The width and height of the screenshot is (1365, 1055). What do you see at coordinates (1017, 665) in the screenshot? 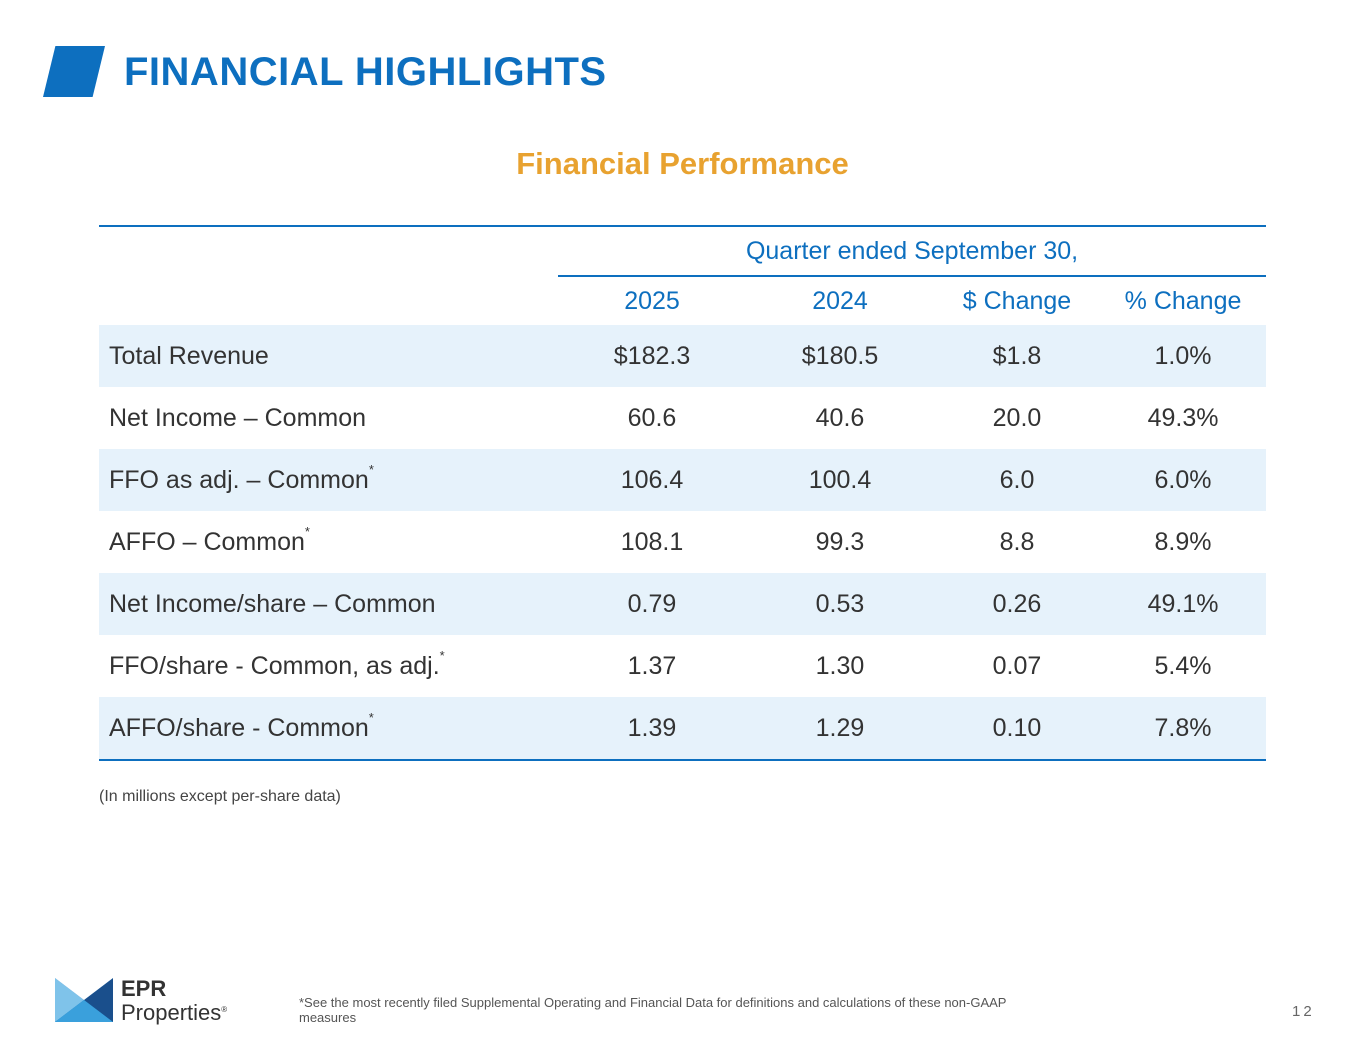
I see `cell-dollar-change: 0.07` at bounding box center [1017, 665].